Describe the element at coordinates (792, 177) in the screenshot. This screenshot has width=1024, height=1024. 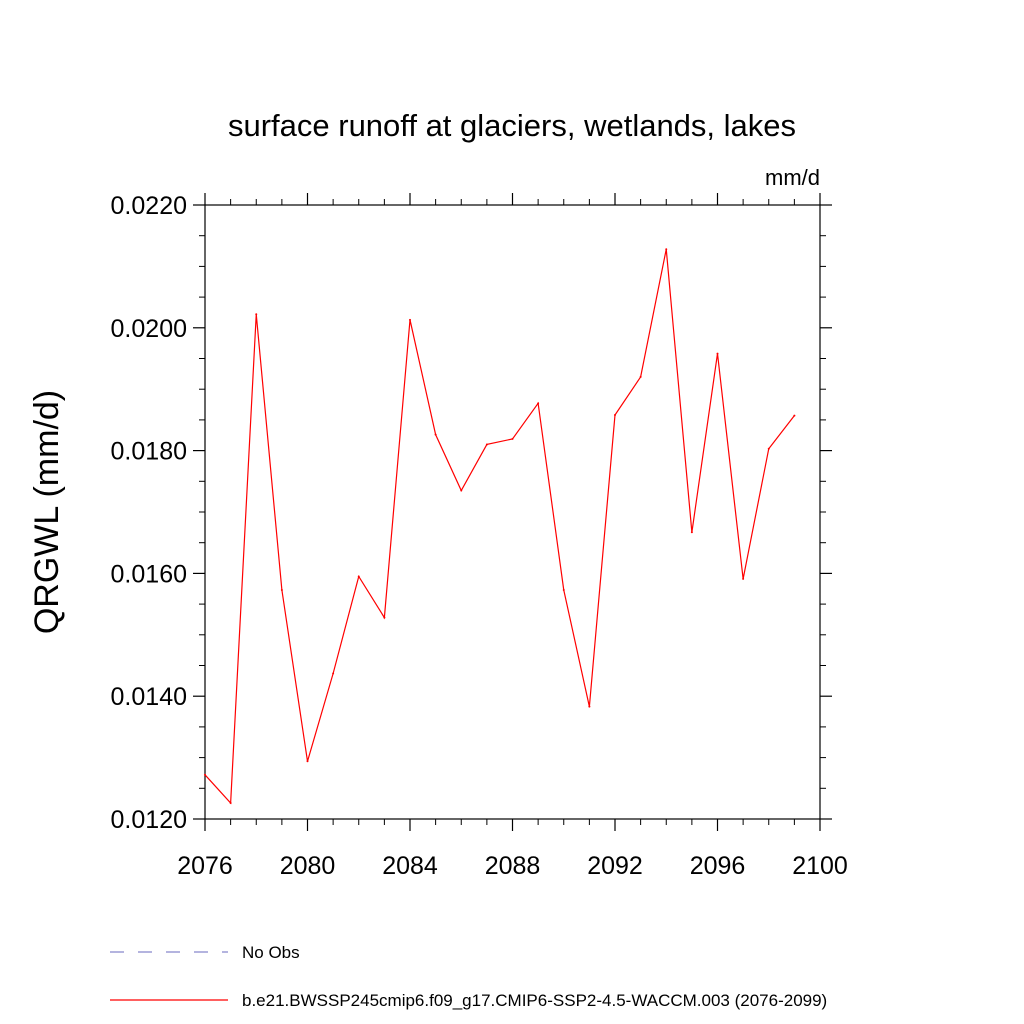
I see `units-label: mm/d` at that location.